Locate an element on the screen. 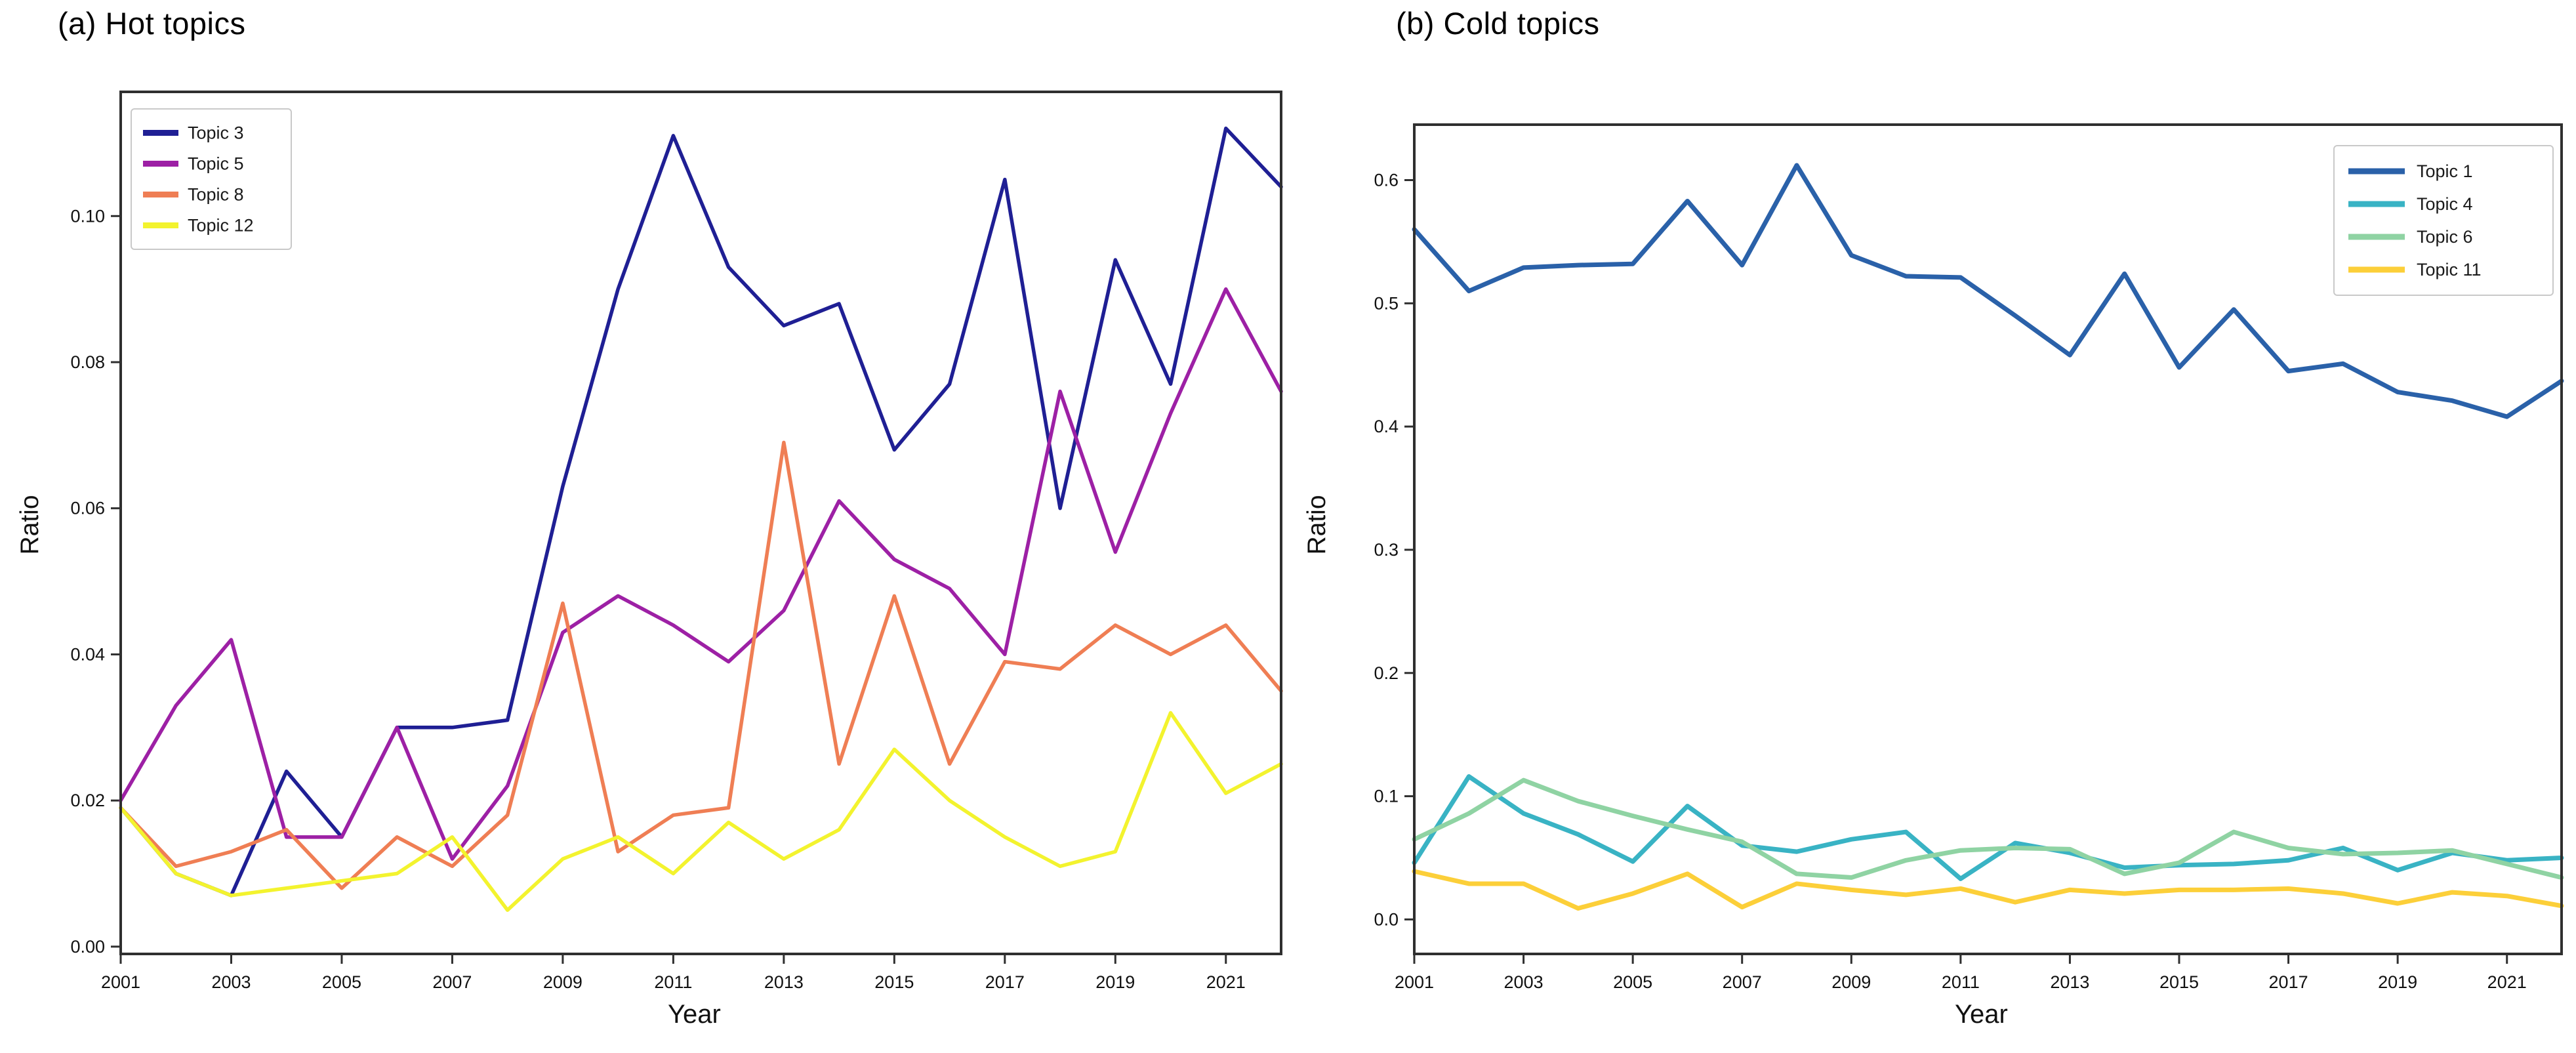 The width and height of the screenshot is (2576, 1053). legend-label-topic-5: Topic 5 is located at coordinates (216, 164).